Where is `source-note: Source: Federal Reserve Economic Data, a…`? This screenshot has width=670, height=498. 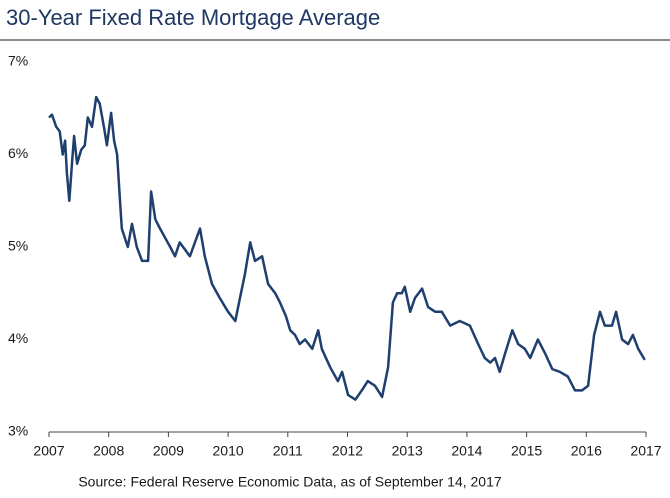 source-note: Source: Federal Reserve Economic Data, a… is located at coordinates (290, 482).